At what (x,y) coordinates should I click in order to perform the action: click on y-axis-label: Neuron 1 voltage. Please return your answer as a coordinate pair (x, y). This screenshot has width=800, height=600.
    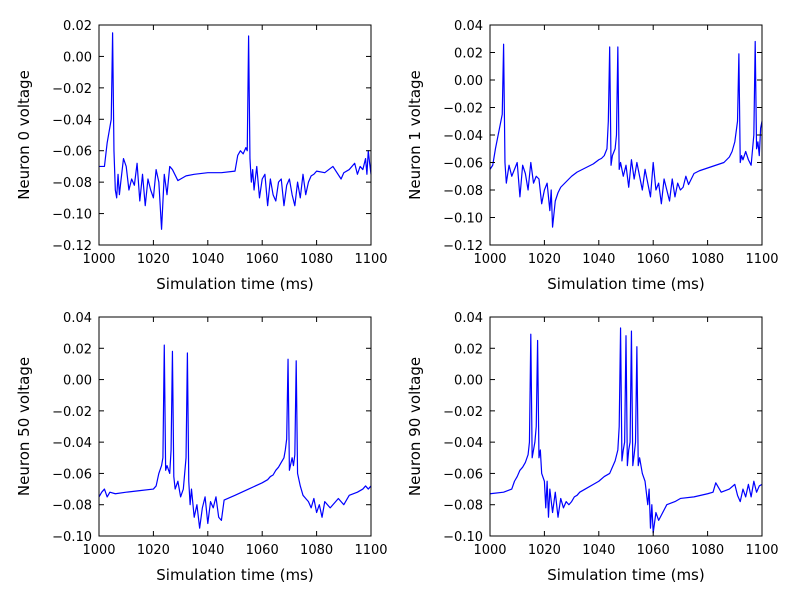
    Looking at the image, I should click on (415, 135).